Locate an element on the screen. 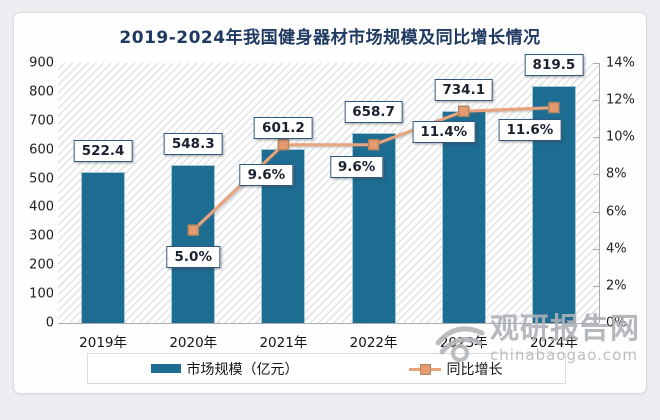  bar-2019年 is located at coordinates (103, 247).